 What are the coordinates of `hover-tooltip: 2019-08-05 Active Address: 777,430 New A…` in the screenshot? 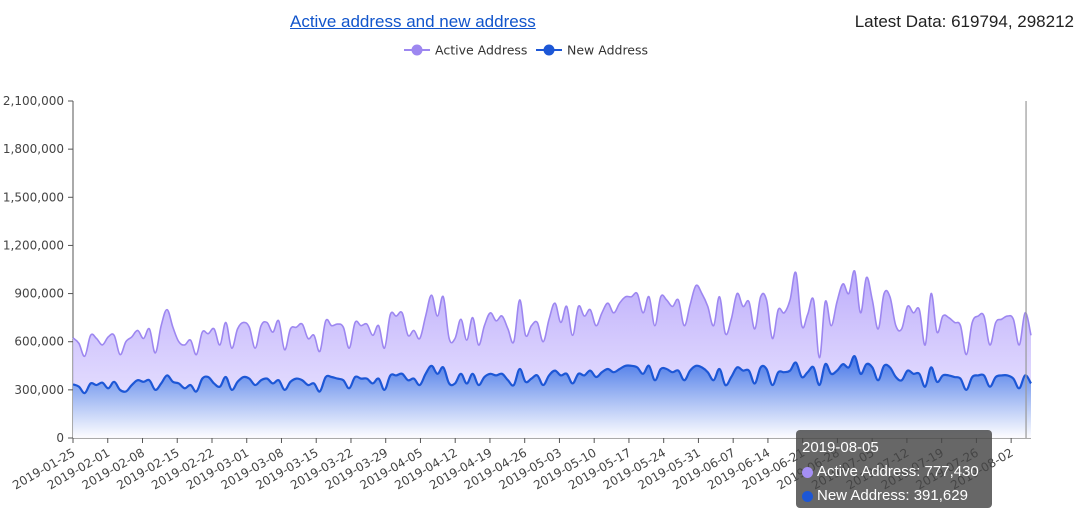 It's located at (894, 469).